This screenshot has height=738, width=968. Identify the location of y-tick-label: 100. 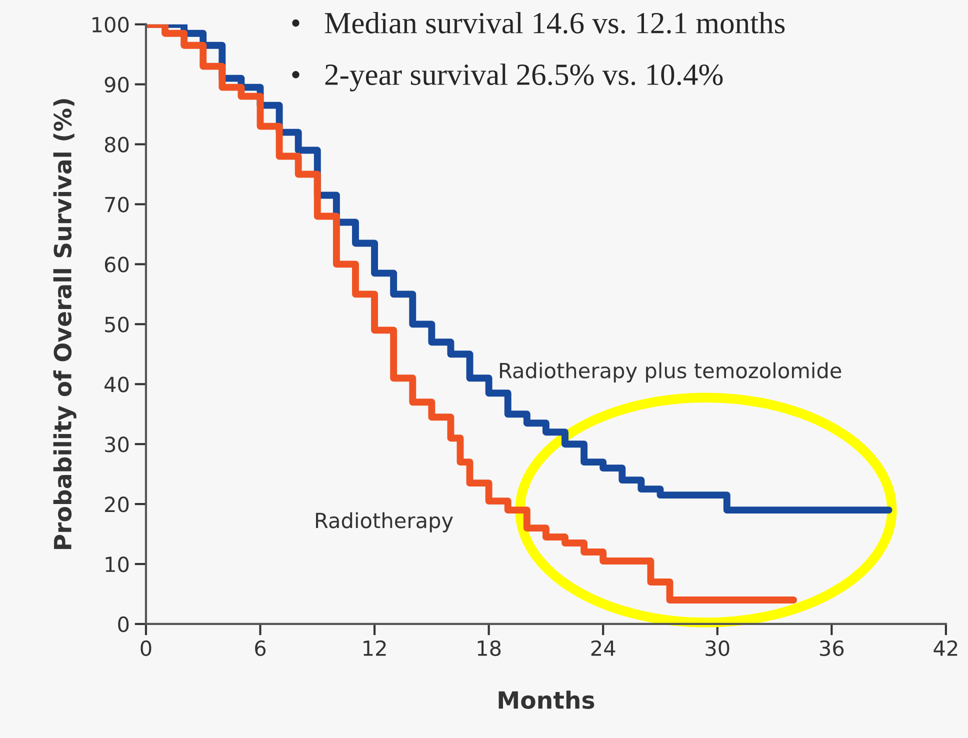
(110, 24).